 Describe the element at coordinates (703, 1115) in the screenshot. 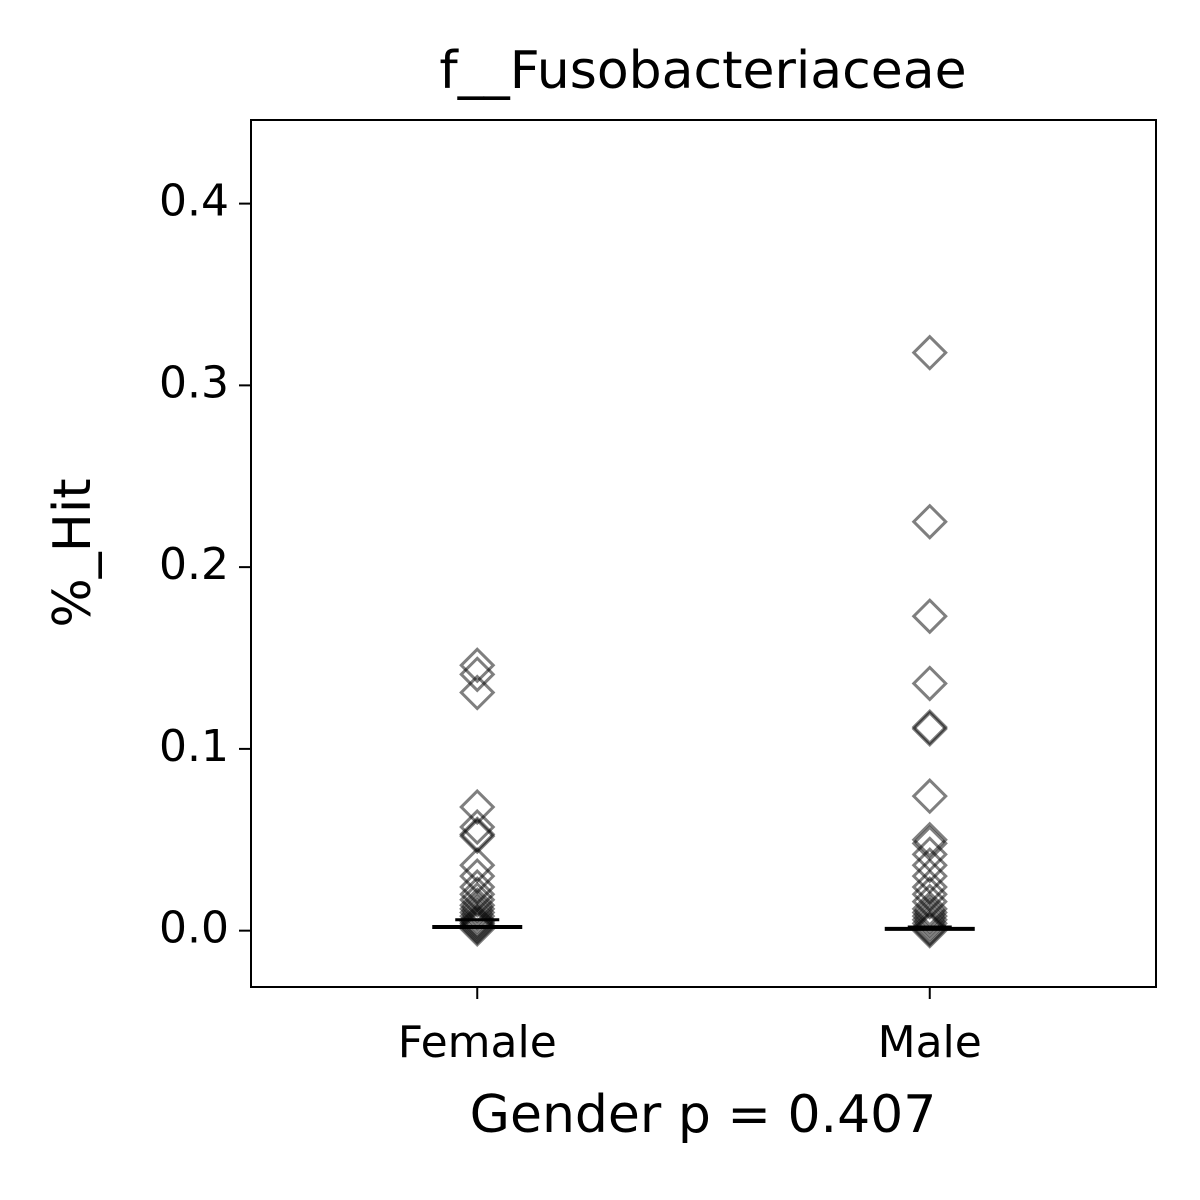

I see `x-axis-label: Gender p = 0.407` at that location.